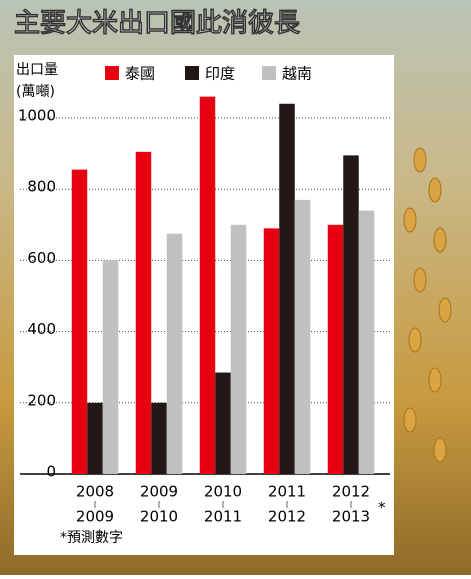  What do you see at coordinates (95, 492) in the screenshot?
I see `x-tick-label: 2008` at bounding box center [95, 492].